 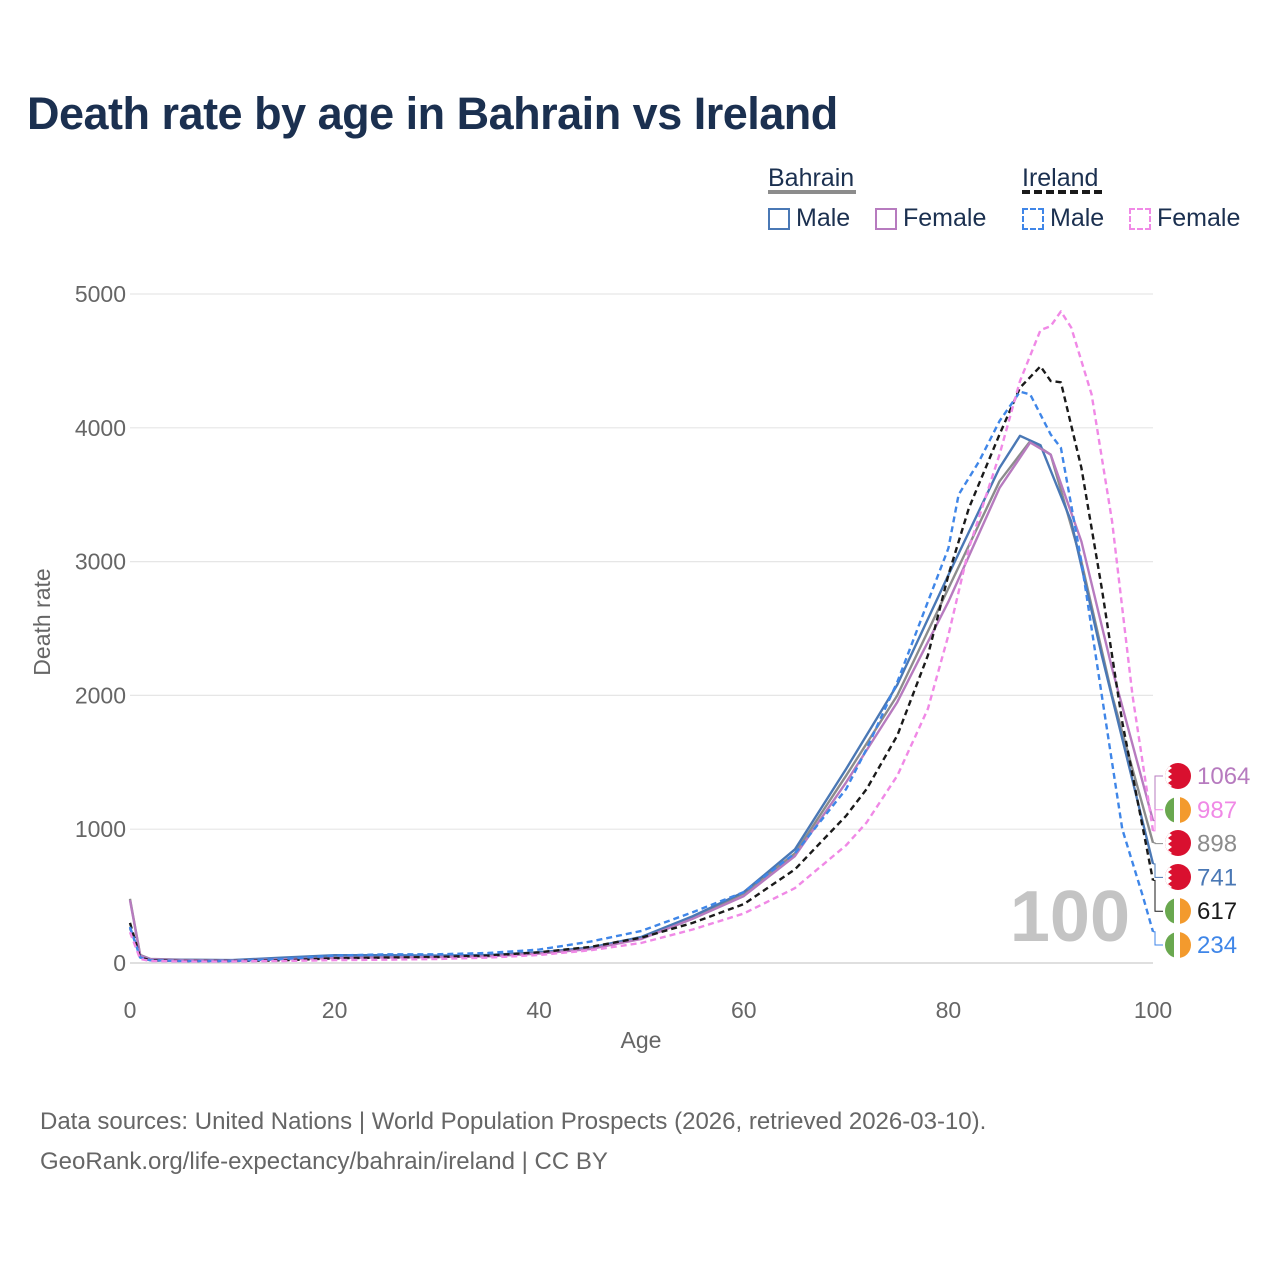 What do you see at coordinates (1217, 911) in the screenshot?
I see `end-value-label: 617` at bounding box center [1217, 911].